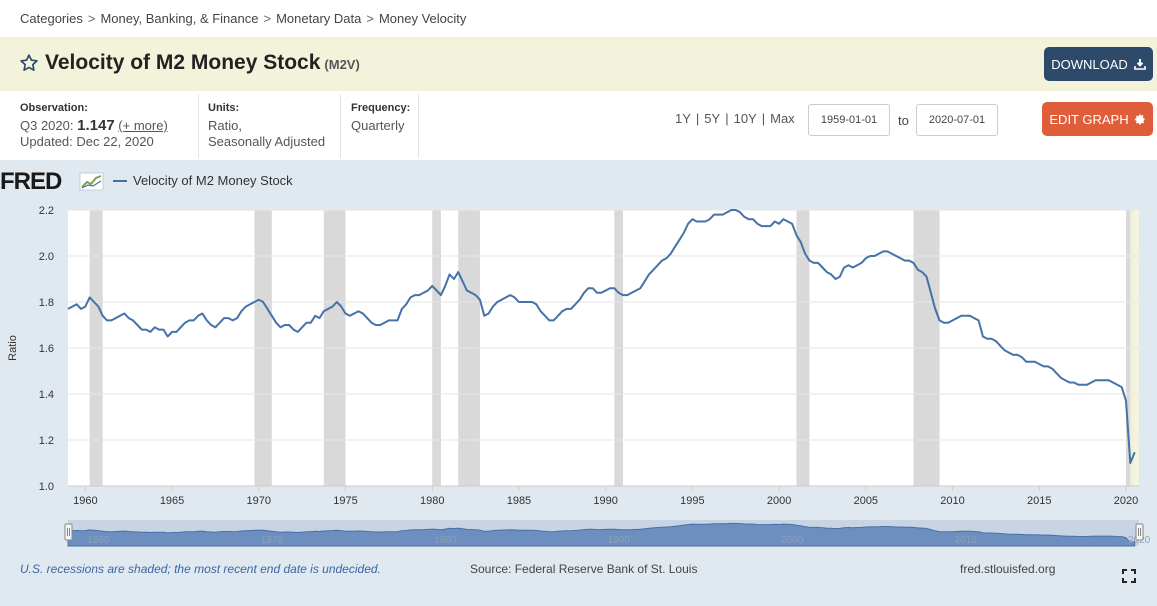  Describe the element at coordinates (51, 18) in the screenshot. I see `breadcrumb-categories: Categories` at that location.